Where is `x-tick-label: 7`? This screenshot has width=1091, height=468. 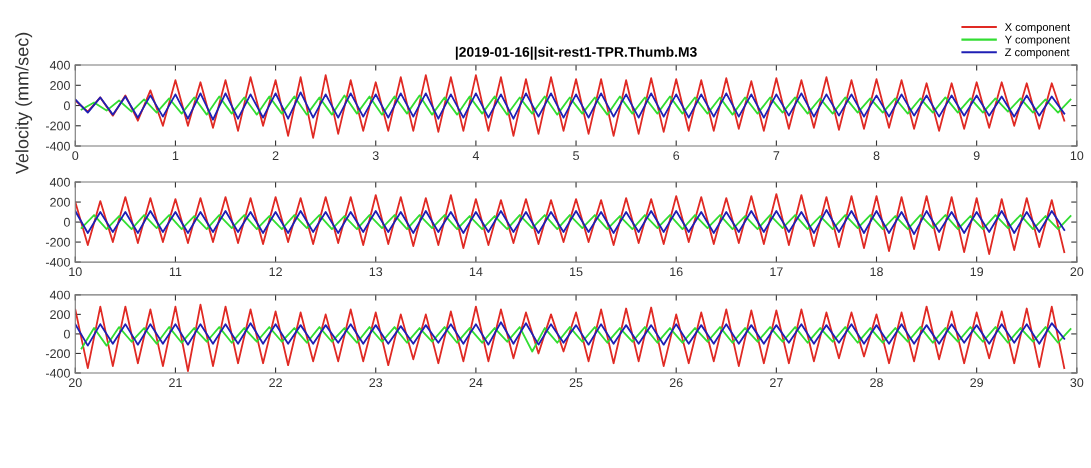
x-tick-label: 7 is located at coordinates (776, 155).